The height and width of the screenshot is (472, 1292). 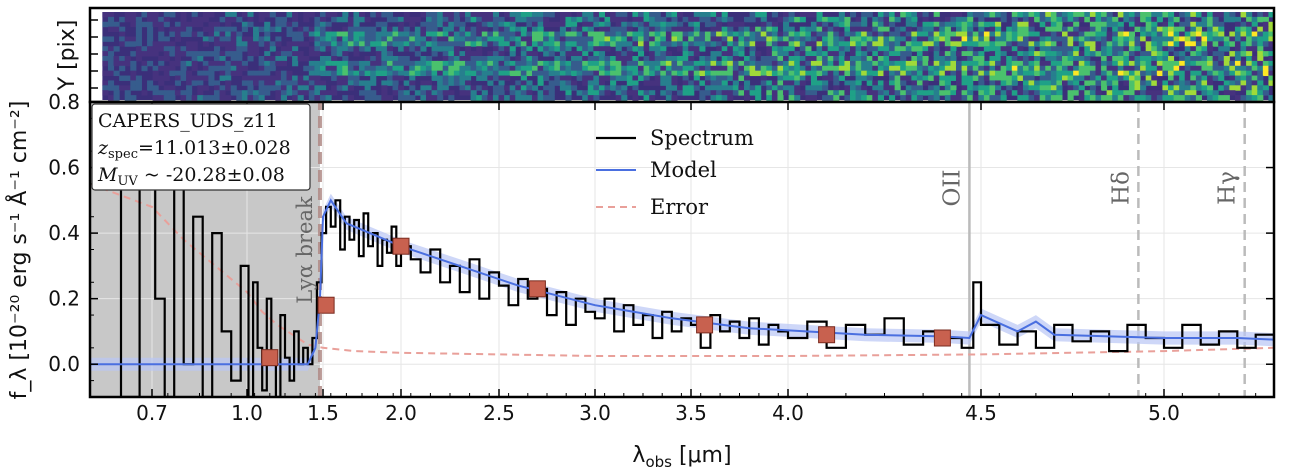 I want to click on x-tick-label-6: 3.5, so click(x=691, y=413).